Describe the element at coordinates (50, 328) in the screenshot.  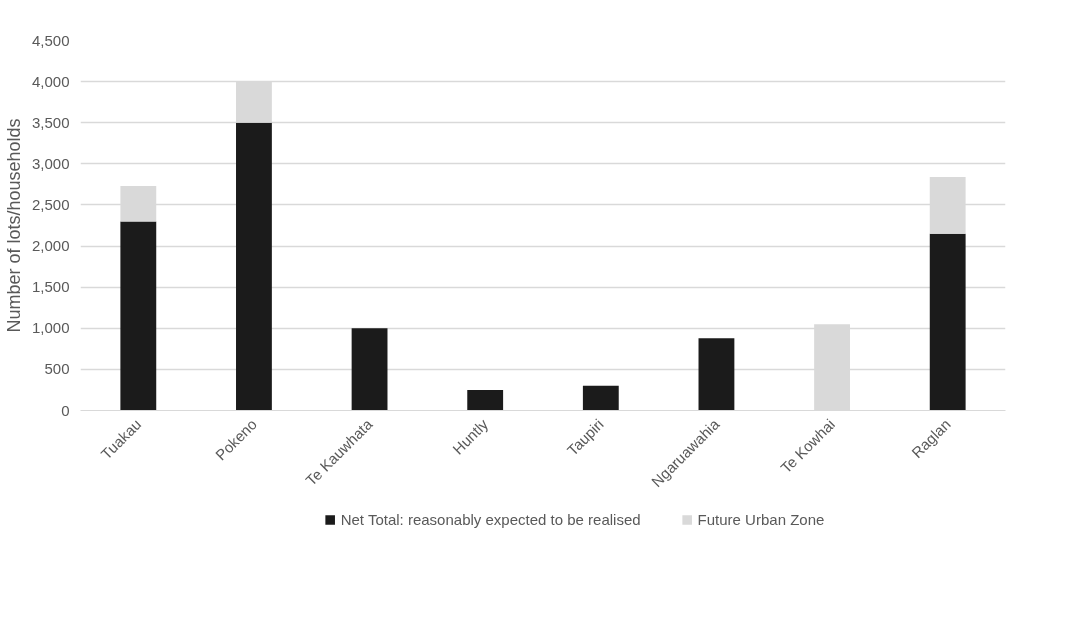
I see `y-tick-label: 1,000` at that location.